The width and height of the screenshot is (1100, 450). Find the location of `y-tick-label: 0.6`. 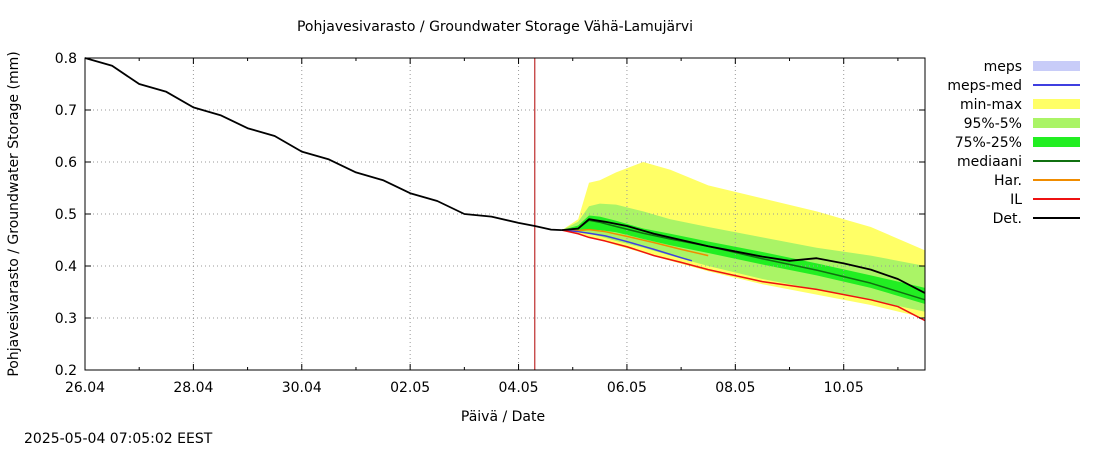

y-tick-label: 0.6 is located at coordinates (66, 163).